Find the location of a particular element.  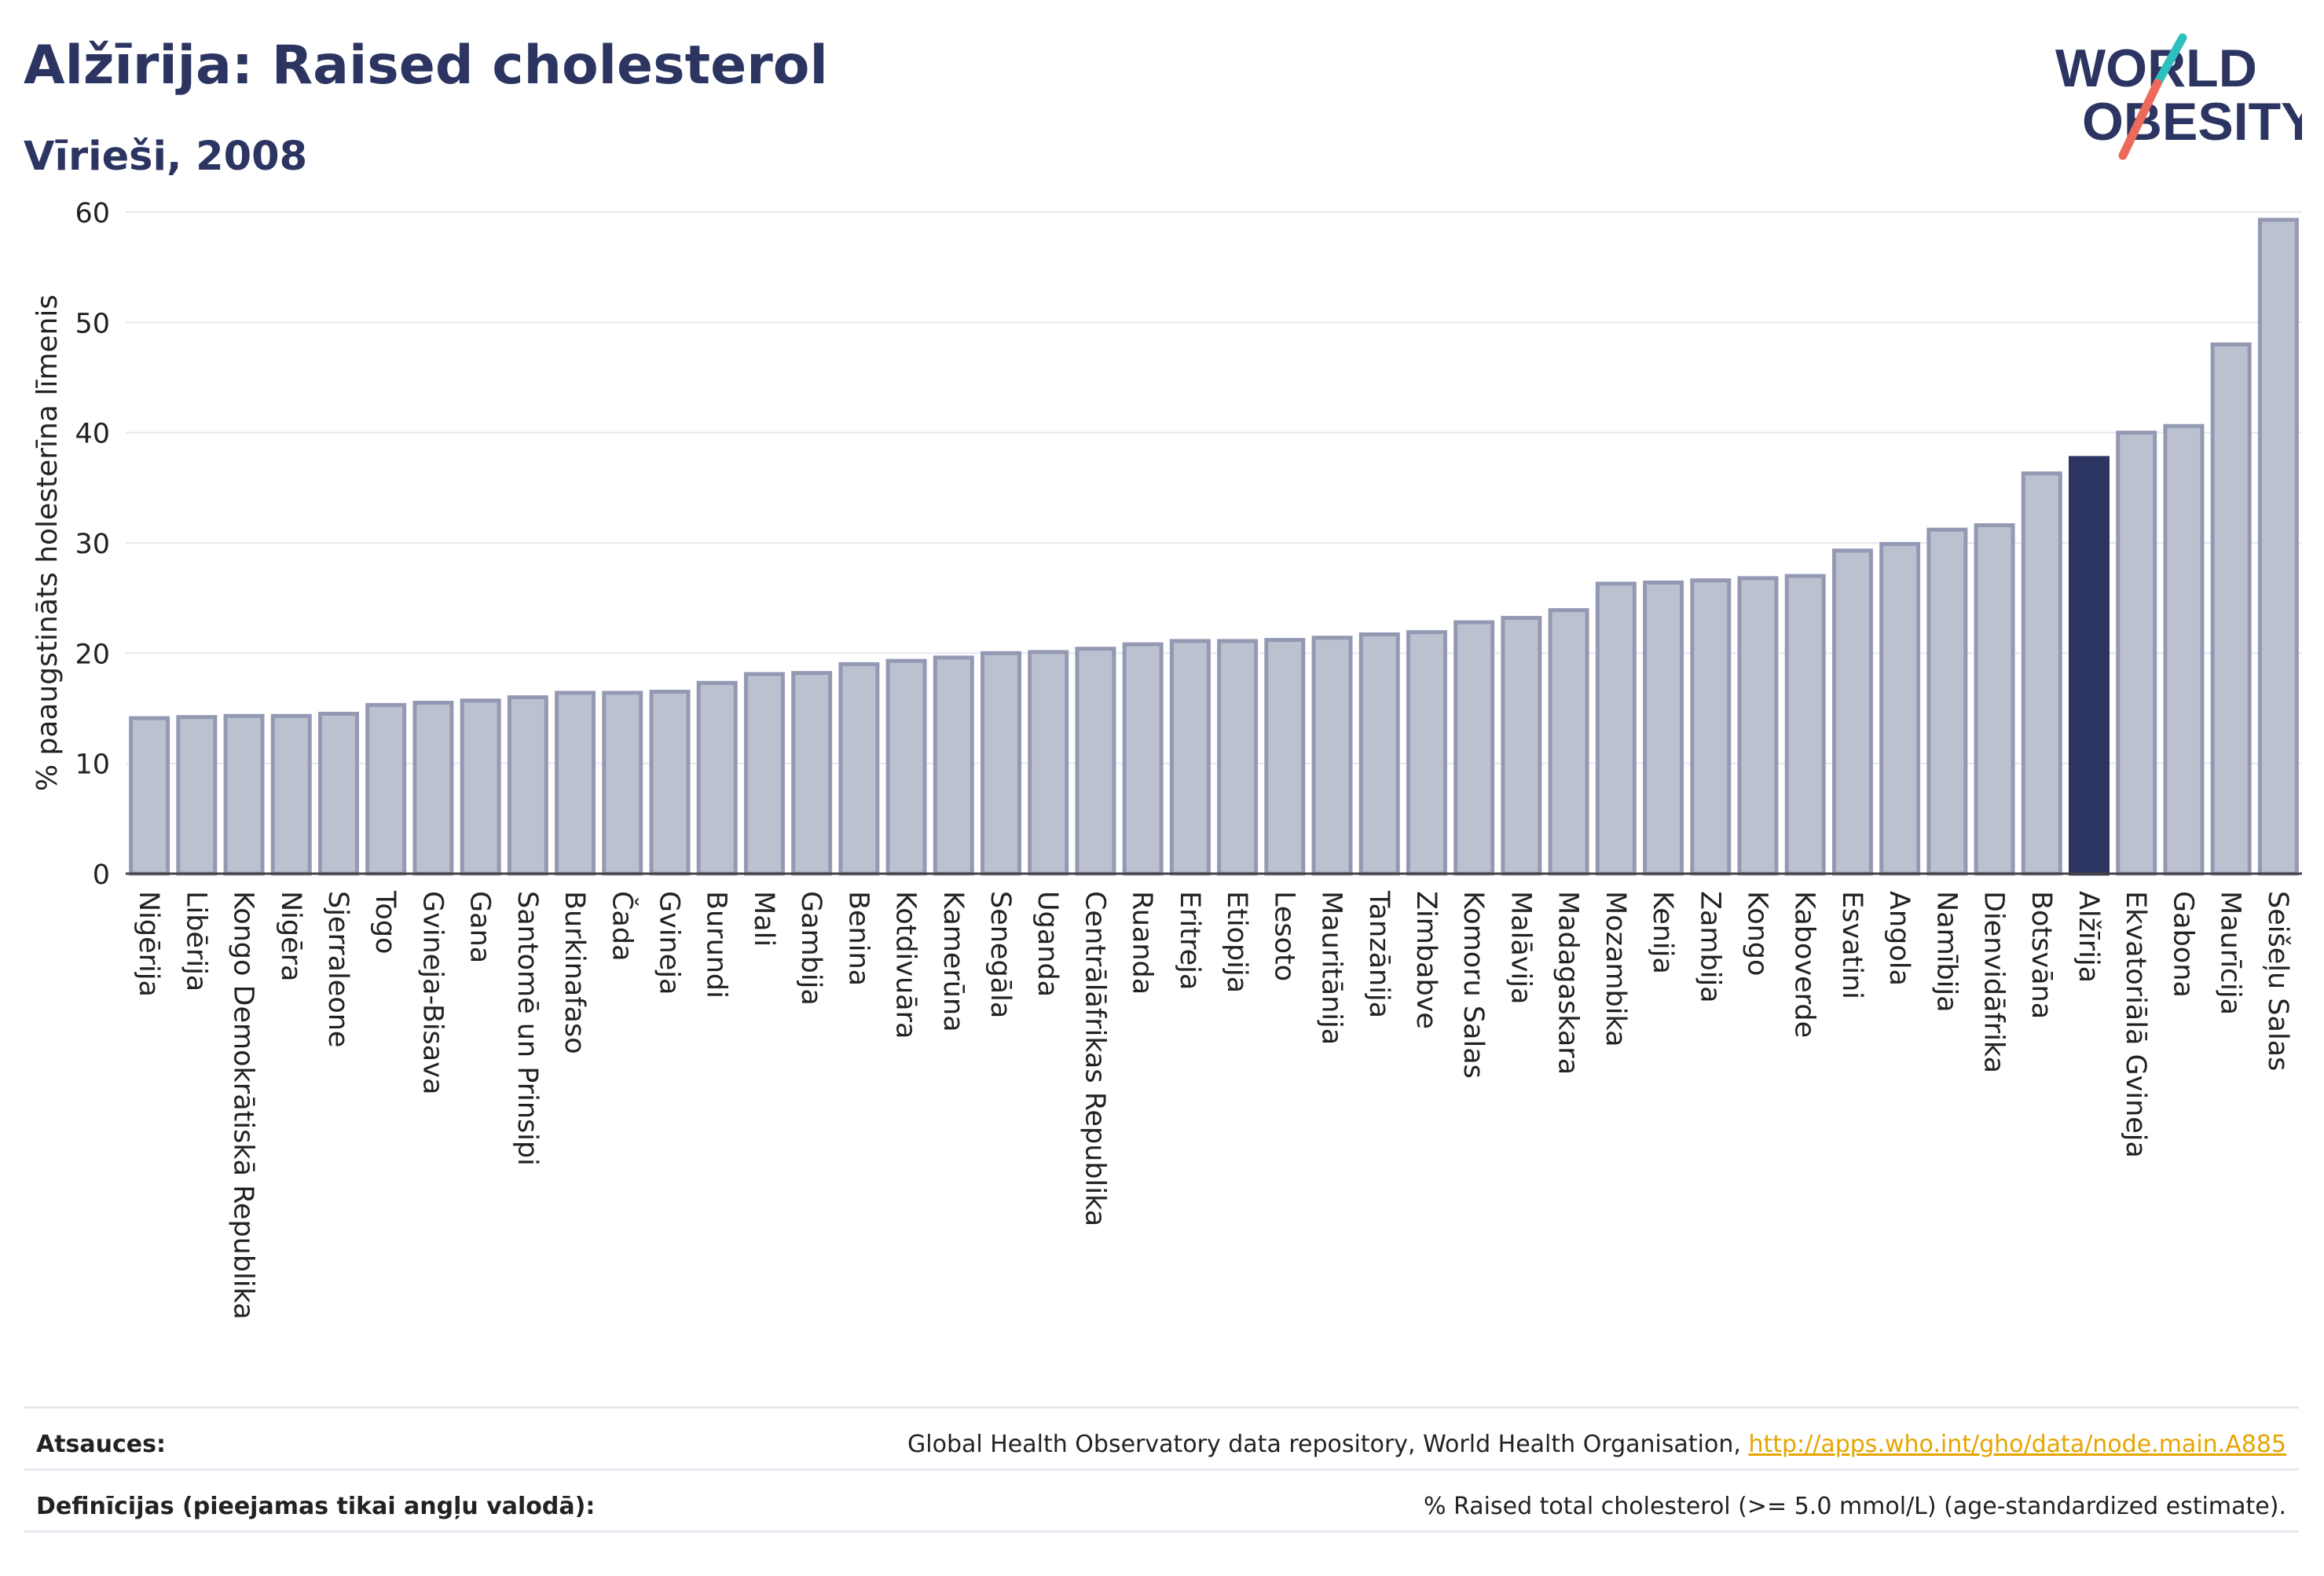

x-tick-label: Kaboverde is located at coordinates (1804, 964).